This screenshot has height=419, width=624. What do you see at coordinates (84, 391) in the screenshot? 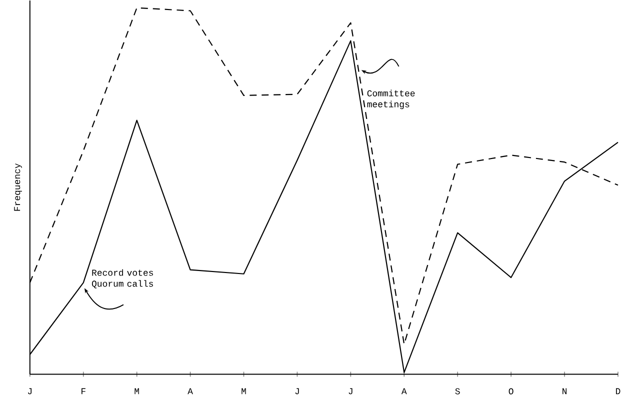
I see `x-tick-label: F` at bounding box center [84, 391].